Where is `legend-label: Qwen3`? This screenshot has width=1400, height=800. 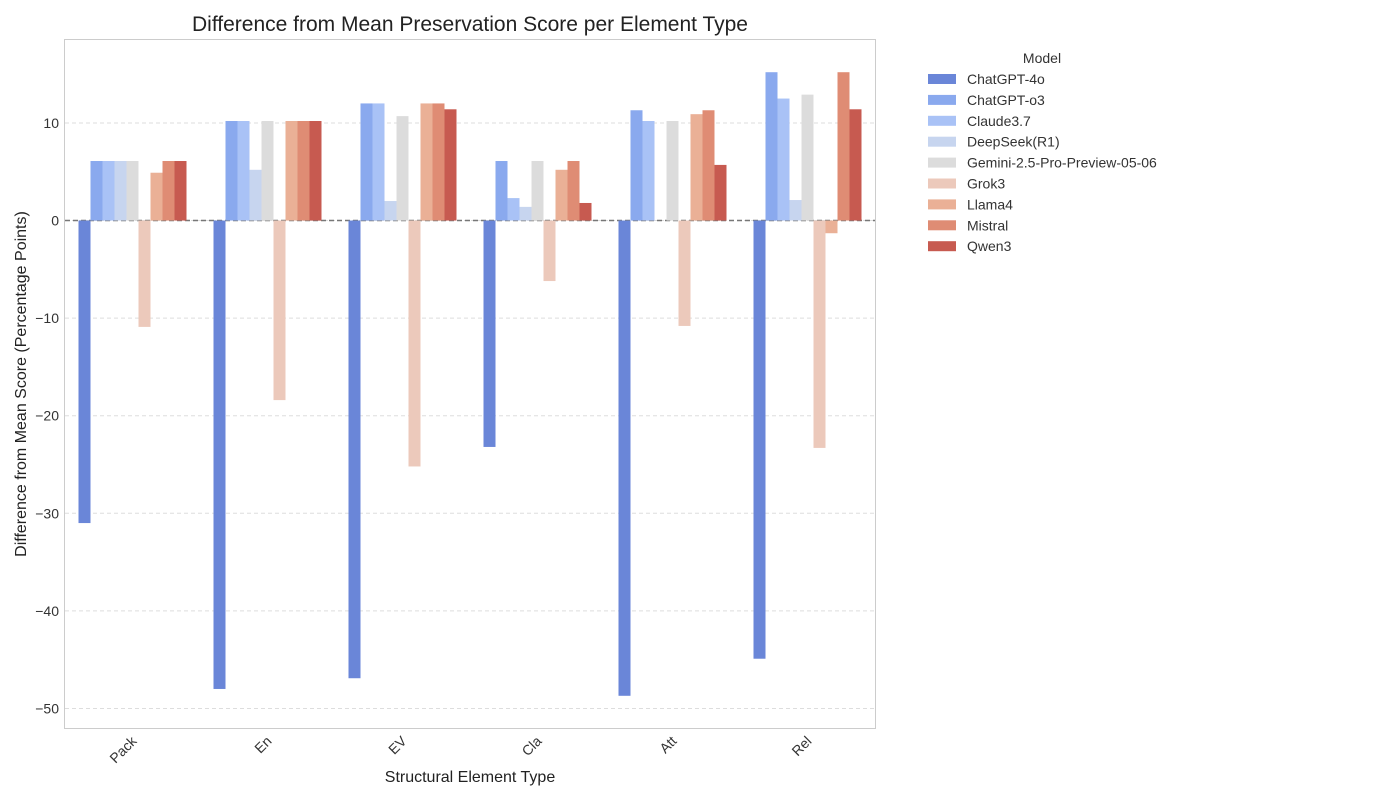 legend-label: Qwen3 is located at coordinates (989, 246).